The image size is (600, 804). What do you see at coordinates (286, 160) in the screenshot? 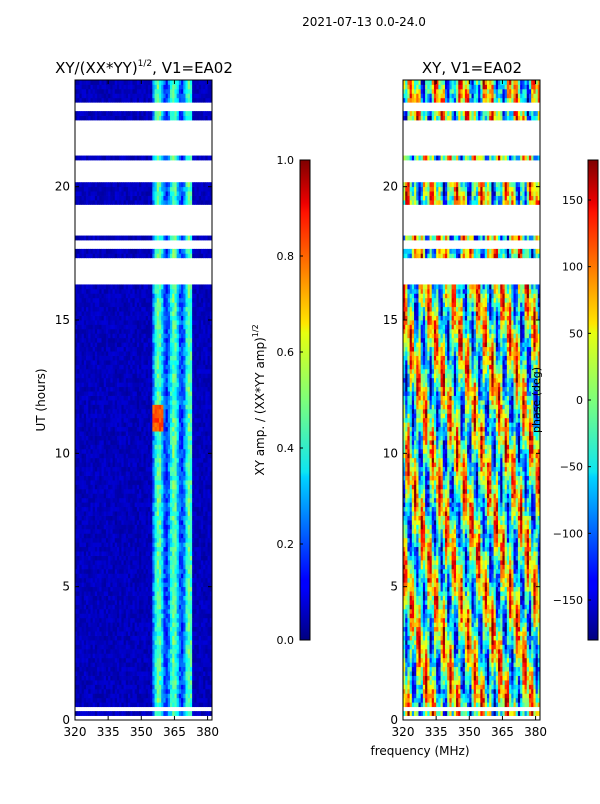
I see `colorbar-tick-label: 1.0` at bounding box center [286, 160].